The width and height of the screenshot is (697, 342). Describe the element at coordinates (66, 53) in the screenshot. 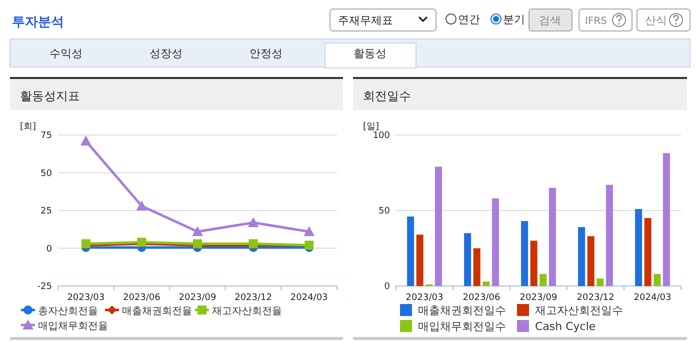

I see `text: 수익성` at that location.